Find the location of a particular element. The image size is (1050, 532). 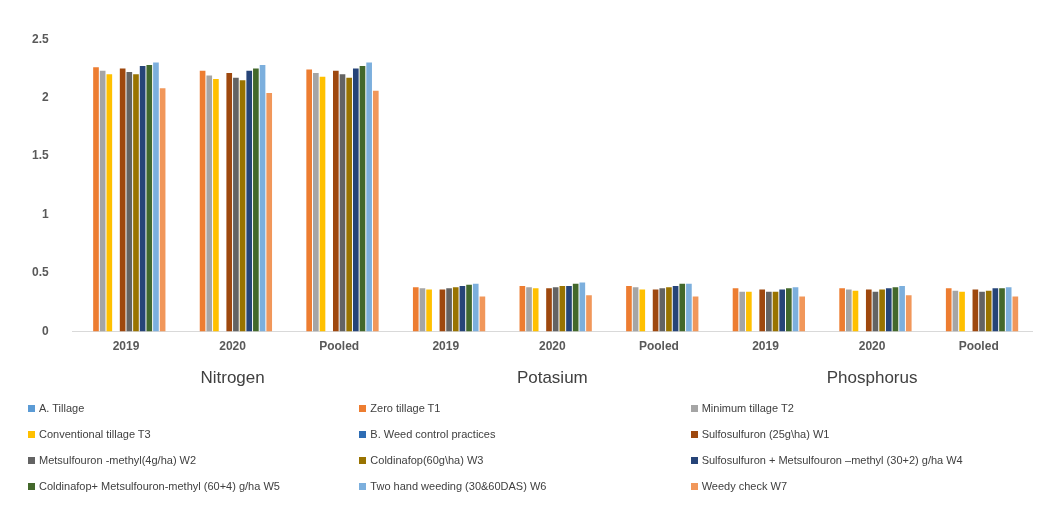

legend-label: Minimum tillage T2 is located at coordinates (747, 408).